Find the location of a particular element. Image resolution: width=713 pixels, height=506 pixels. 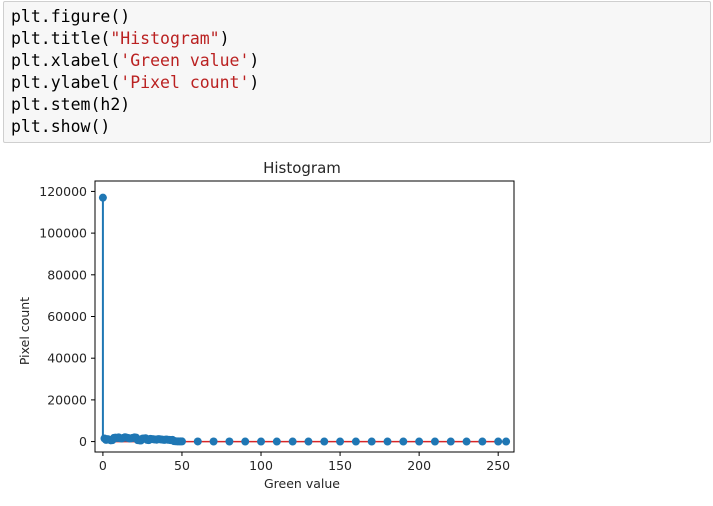

x-tick-label: 0 is located at coordinates (103, 465).